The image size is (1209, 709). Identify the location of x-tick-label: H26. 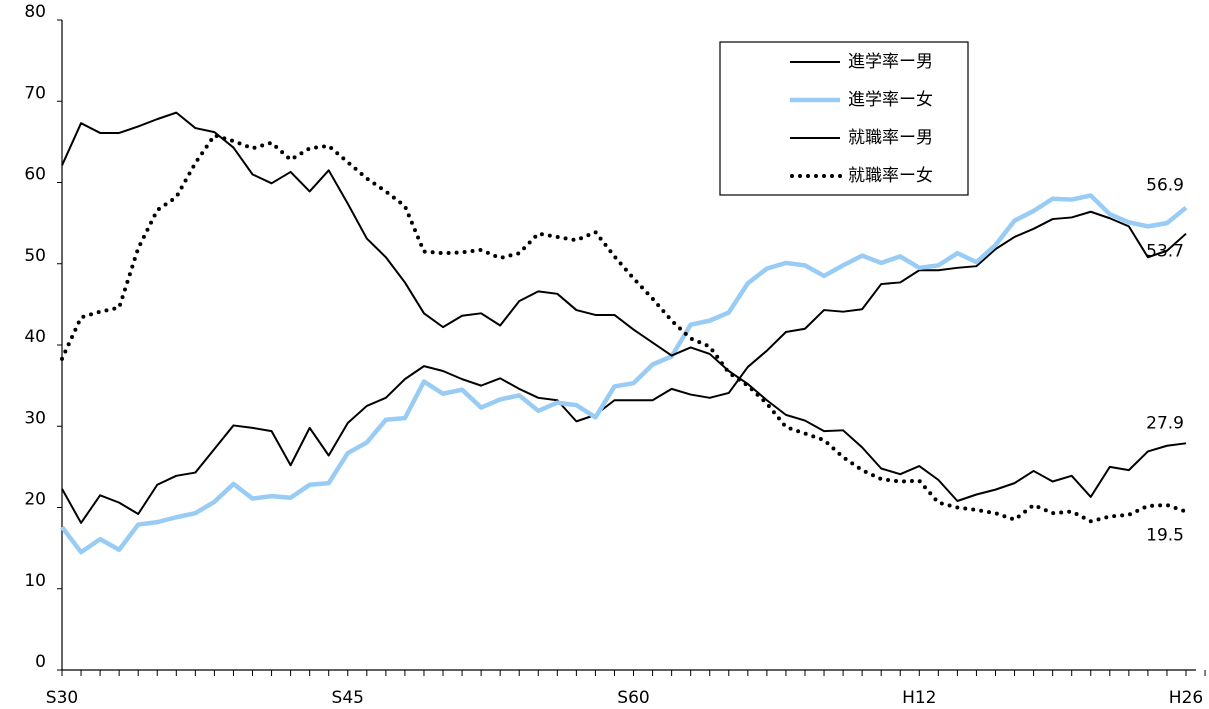
(1186, 698).